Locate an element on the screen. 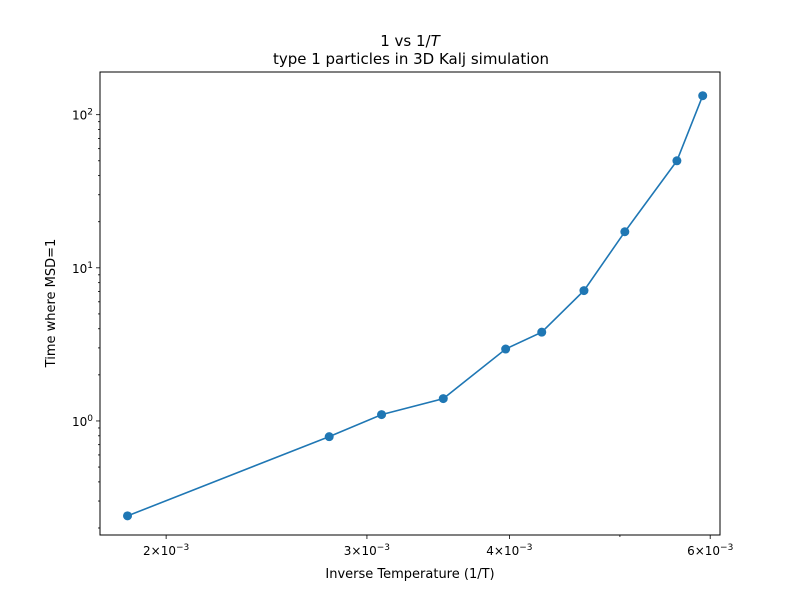  x-axis-label: Inverse Temperature (1/T) is located at coordinates (409, 574).